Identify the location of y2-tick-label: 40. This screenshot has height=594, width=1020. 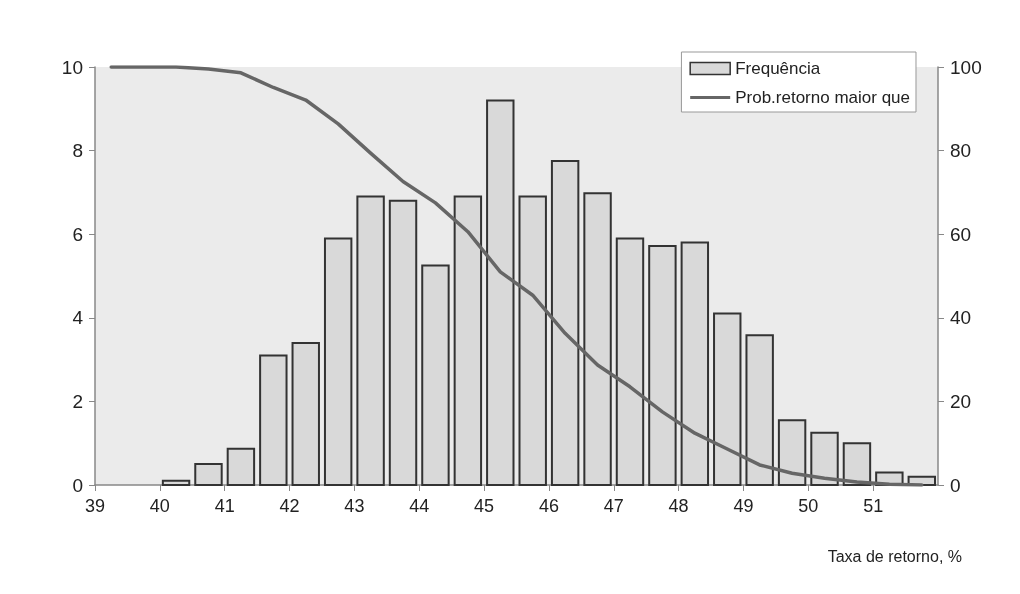
(961, 318).